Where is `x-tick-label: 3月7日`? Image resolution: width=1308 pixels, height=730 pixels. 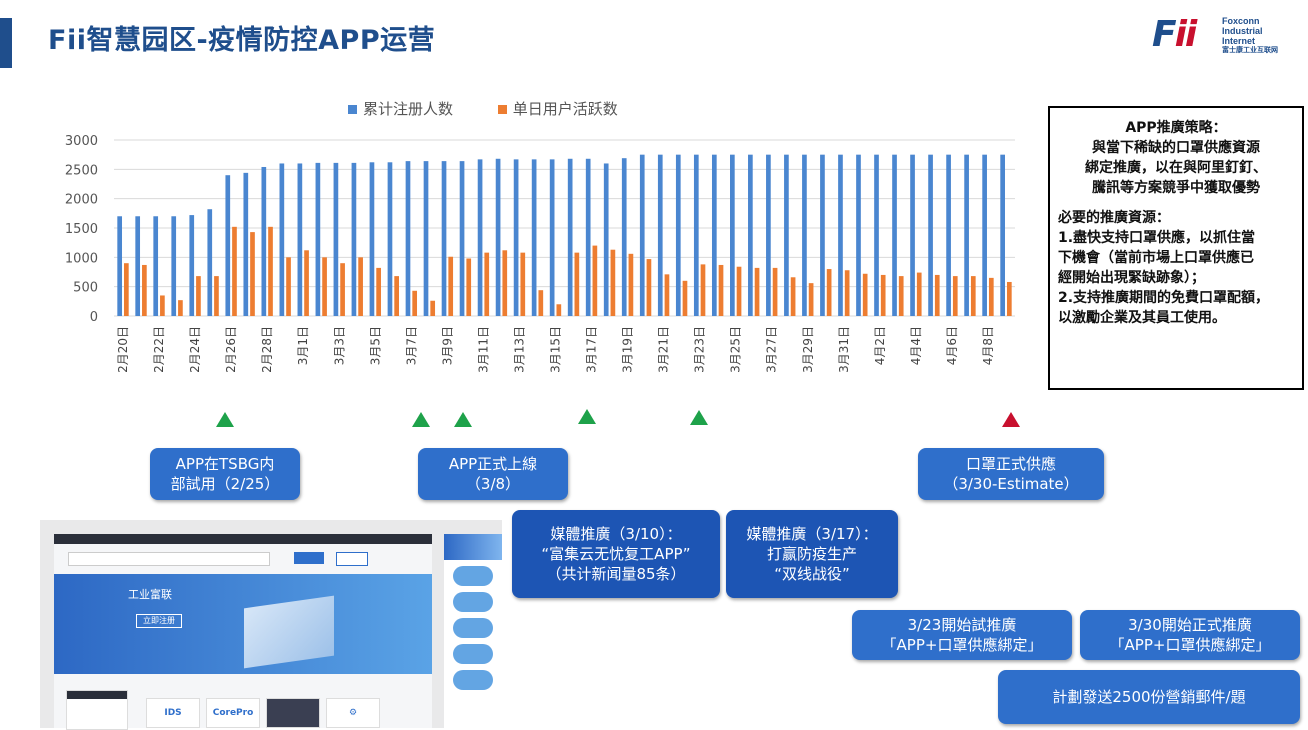 x-tick-label: 3月7日 is located at coordinates (411, 345).